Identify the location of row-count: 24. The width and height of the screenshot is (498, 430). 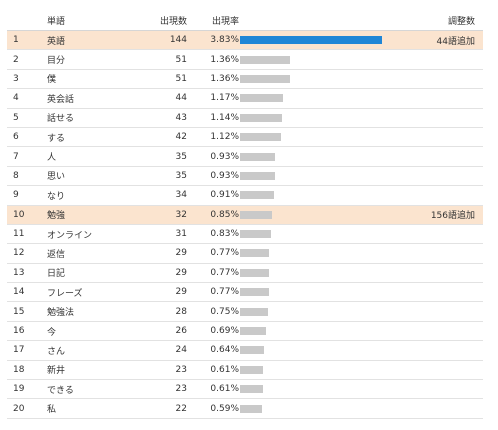
(181, 350).